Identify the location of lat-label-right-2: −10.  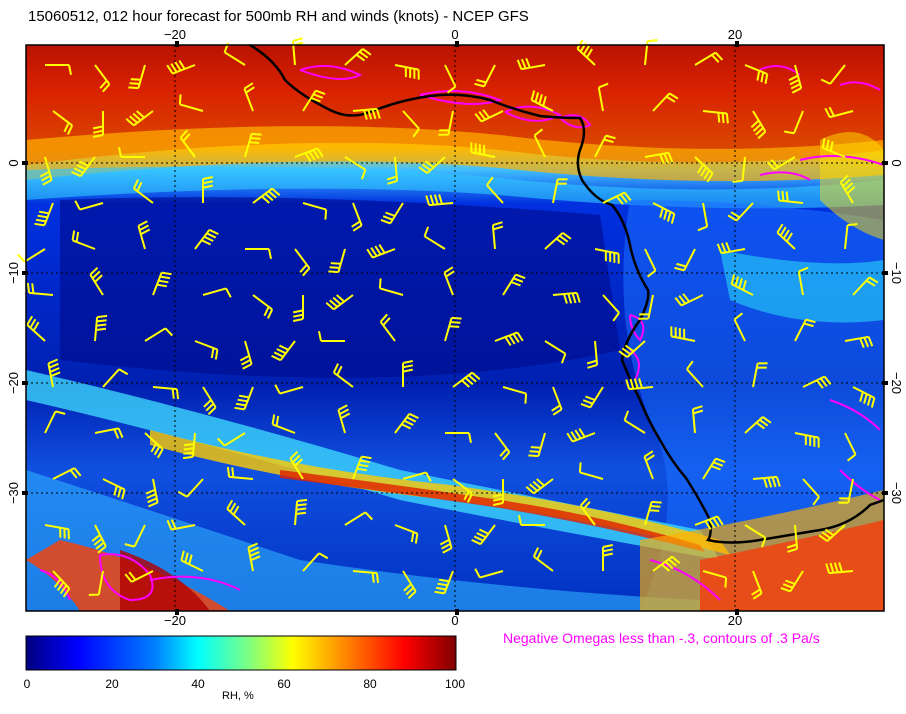
(896, 273).